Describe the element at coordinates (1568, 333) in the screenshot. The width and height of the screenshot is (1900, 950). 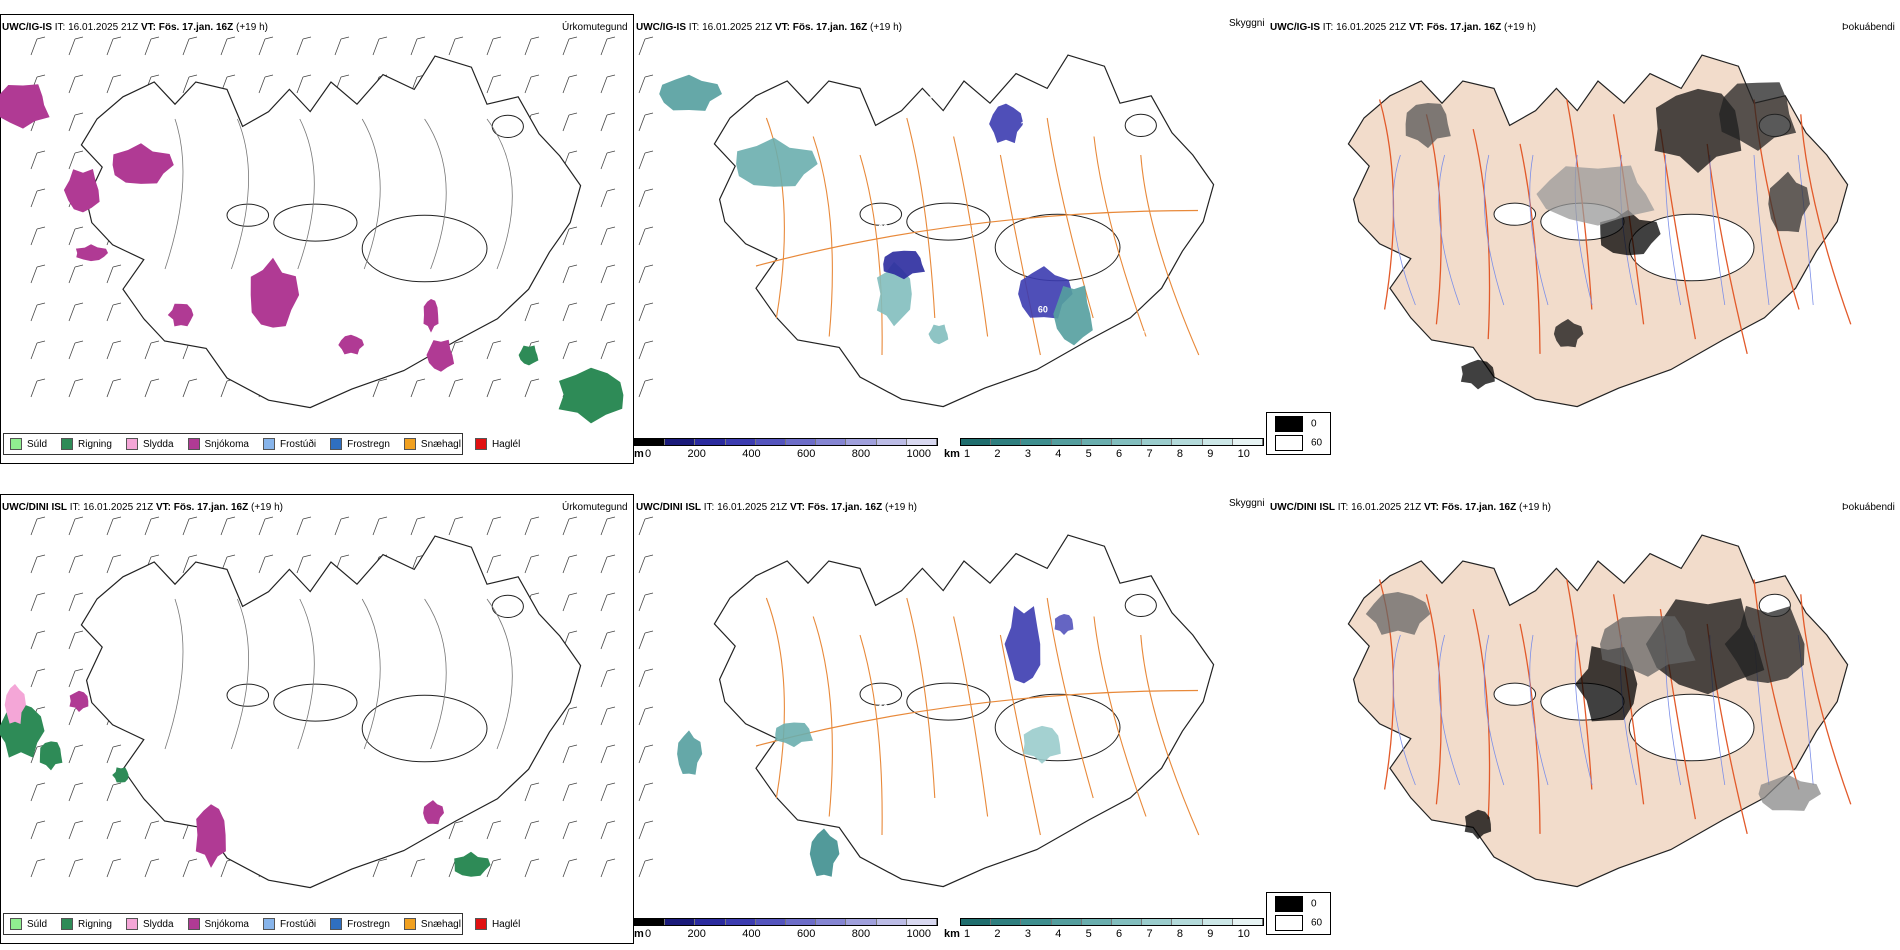
I see `fog-area` at that location.